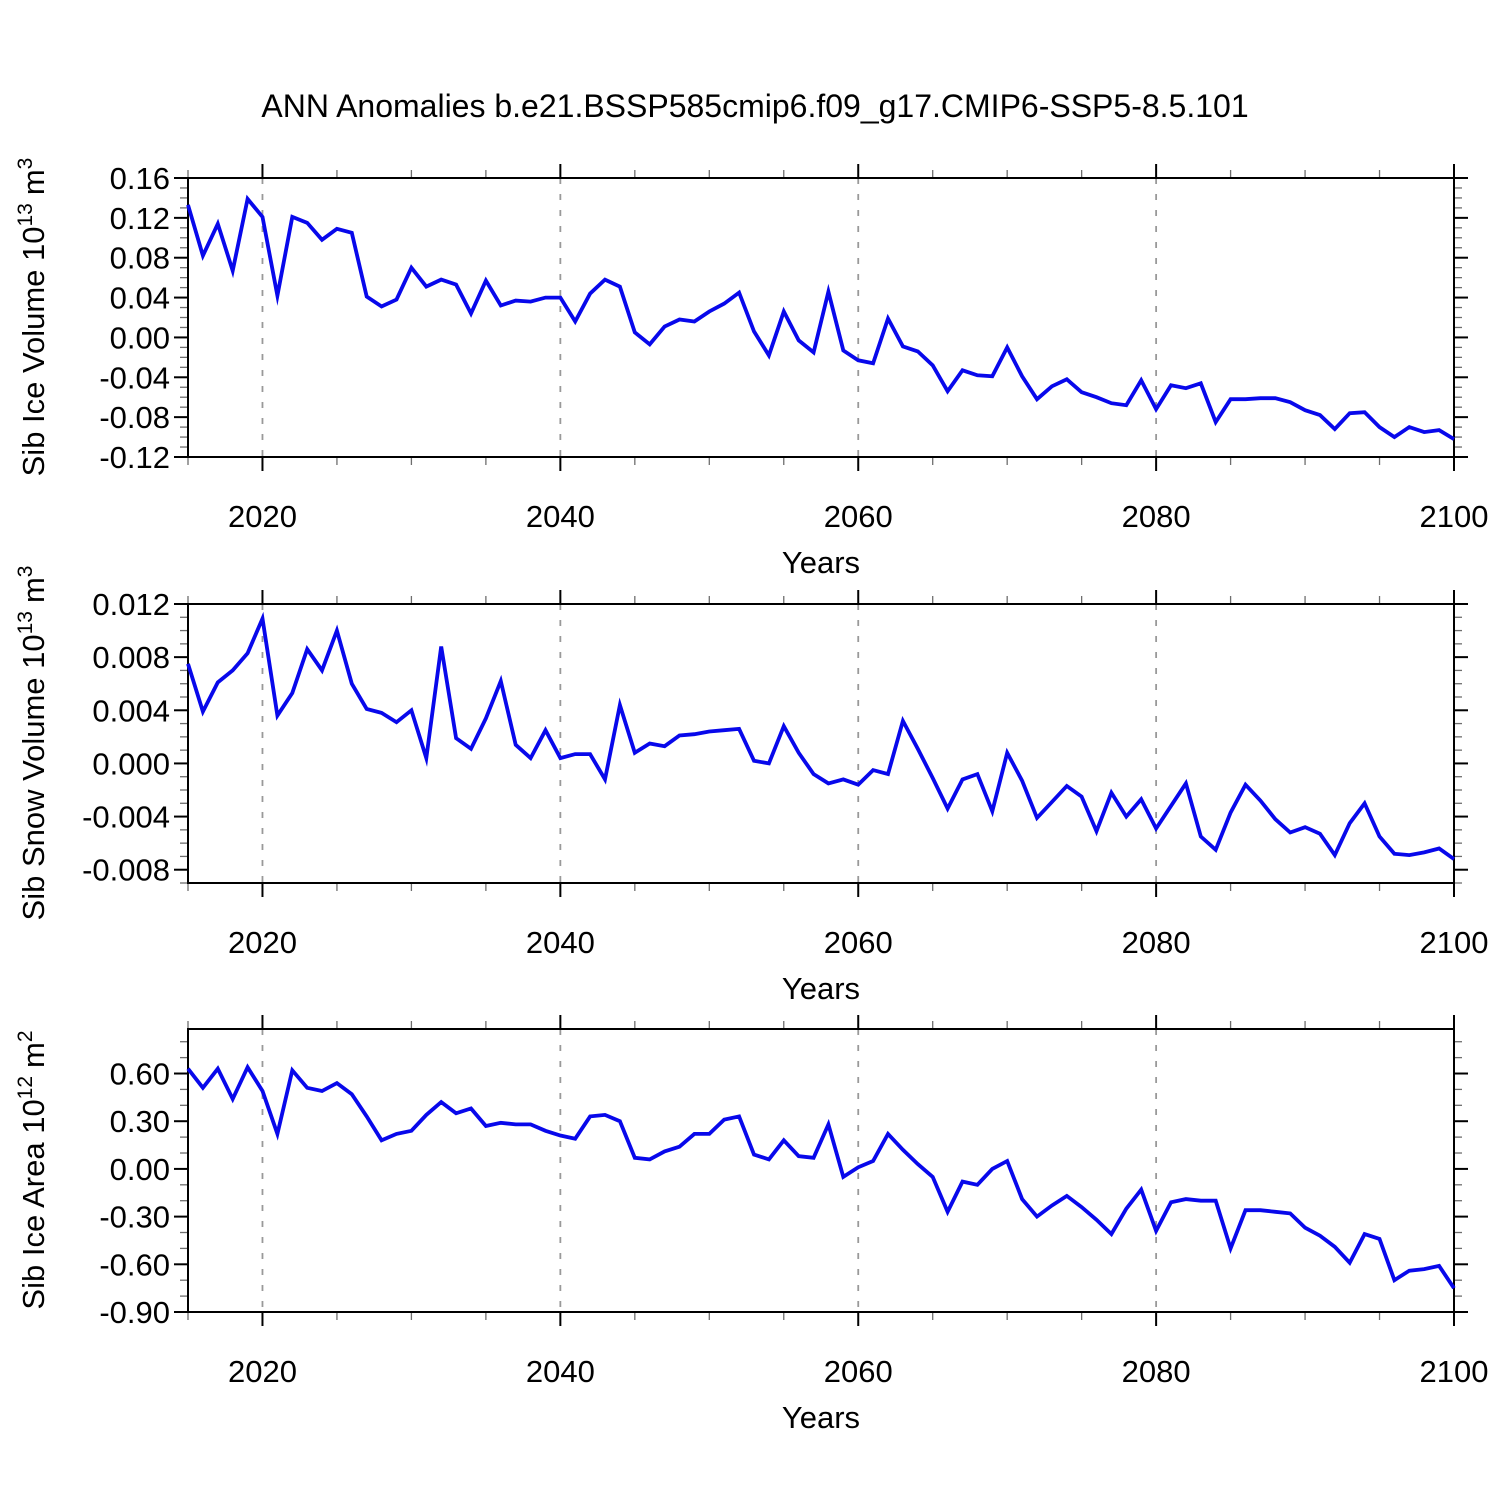 This screenshot has height=1500, width=1500. I want to click on x-axis-title-panel3: Years, so click(821, 1417).